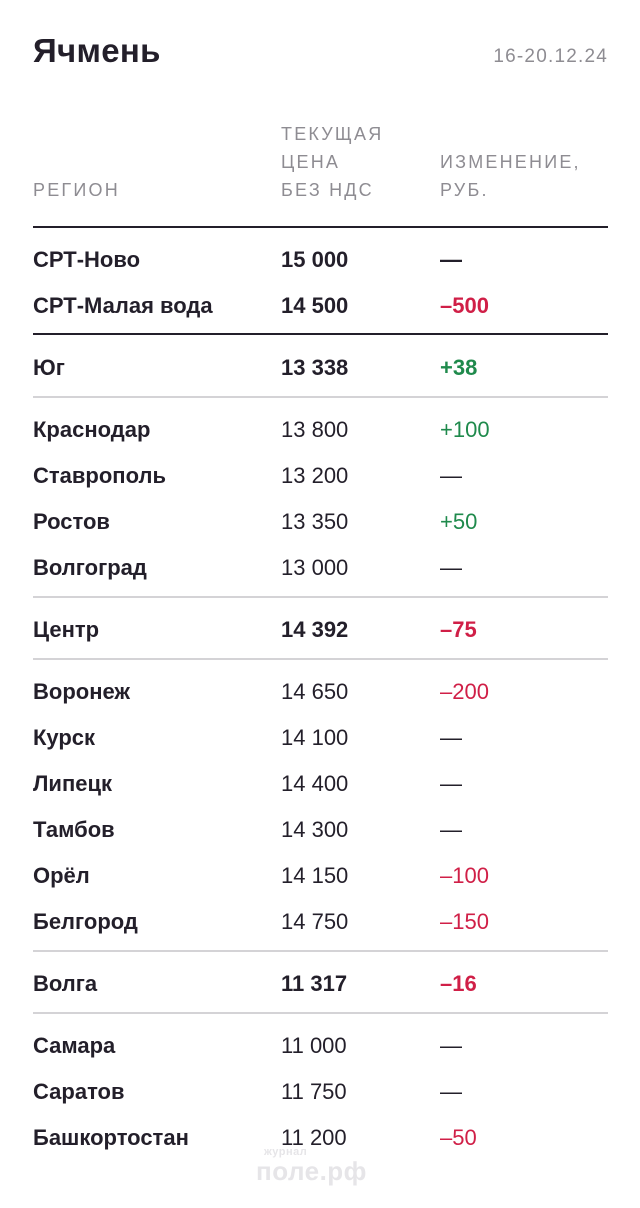 Image resolution: width=640 pixels, height=1208 pixels. Describe the element at coordinates (314, 983) in the screenshot. I see `price-value: 11 317` at that location.